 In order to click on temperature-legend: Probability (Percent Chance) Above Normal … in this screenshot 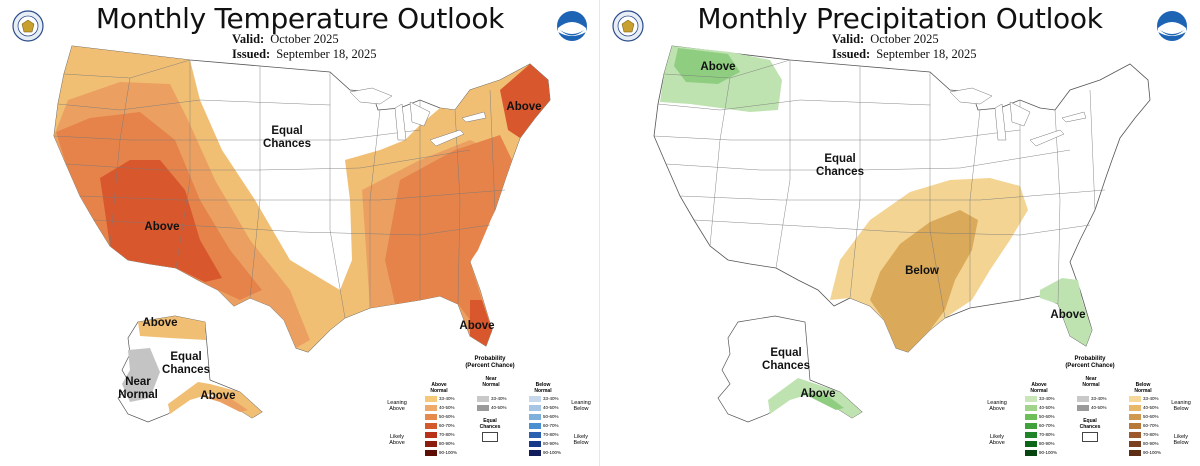, I will do `click(491, 410)`.